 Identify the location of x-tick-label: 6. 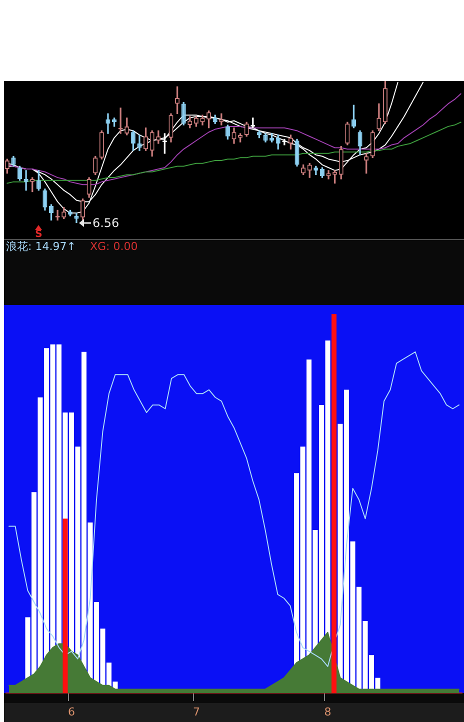
(71, 711).